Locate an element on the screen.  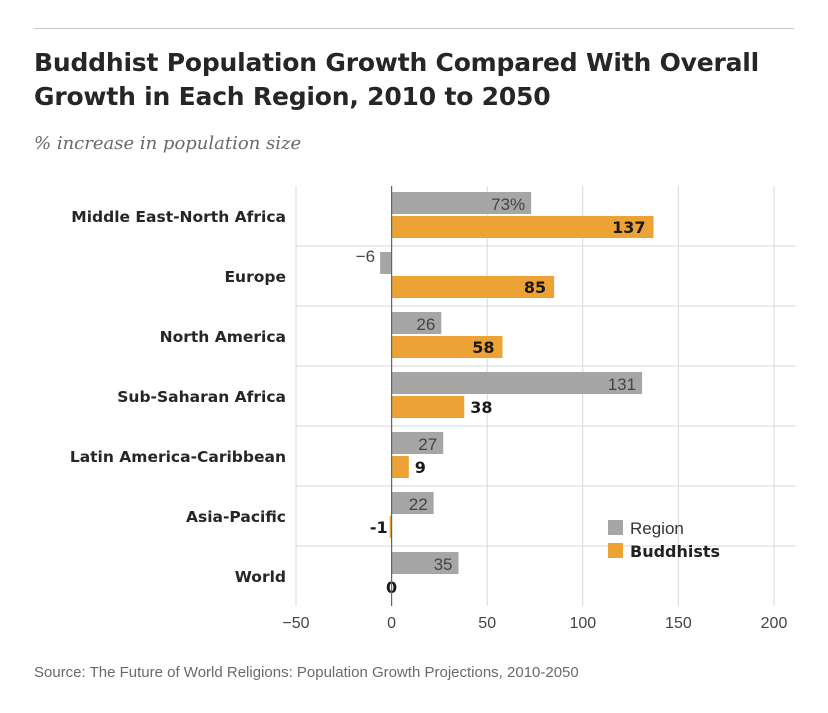
data-label-buddhists: -1 is located at coordinates (379, 527).